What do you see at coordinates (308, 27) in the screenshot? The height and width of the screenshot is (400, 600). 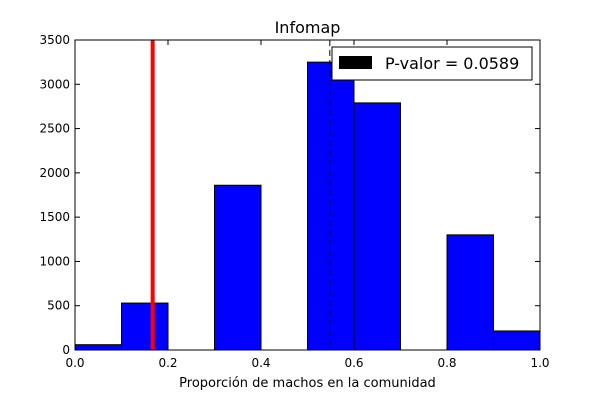 I see `chart-title: Infomap` at bounding box center [308, 27].